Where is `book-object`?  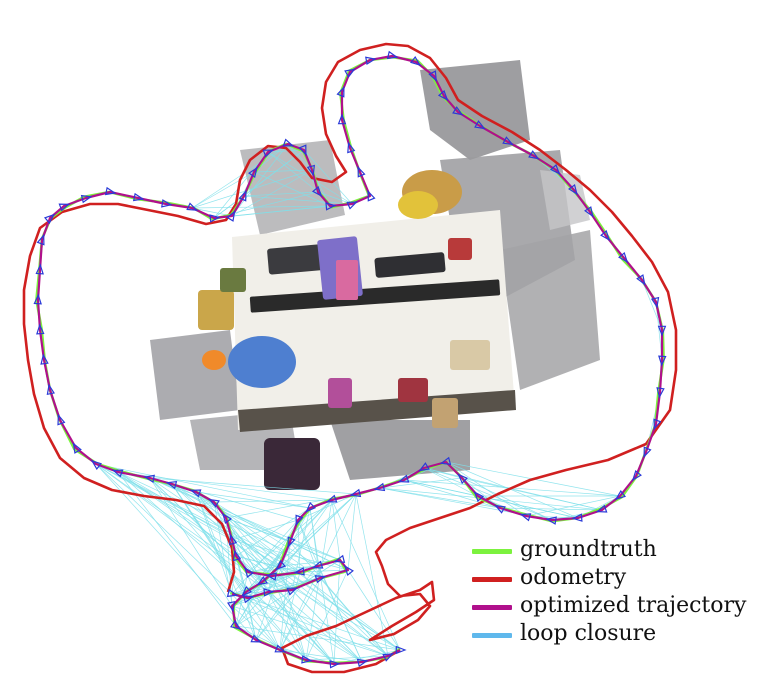
book-object is located at coordinates (347, 280).